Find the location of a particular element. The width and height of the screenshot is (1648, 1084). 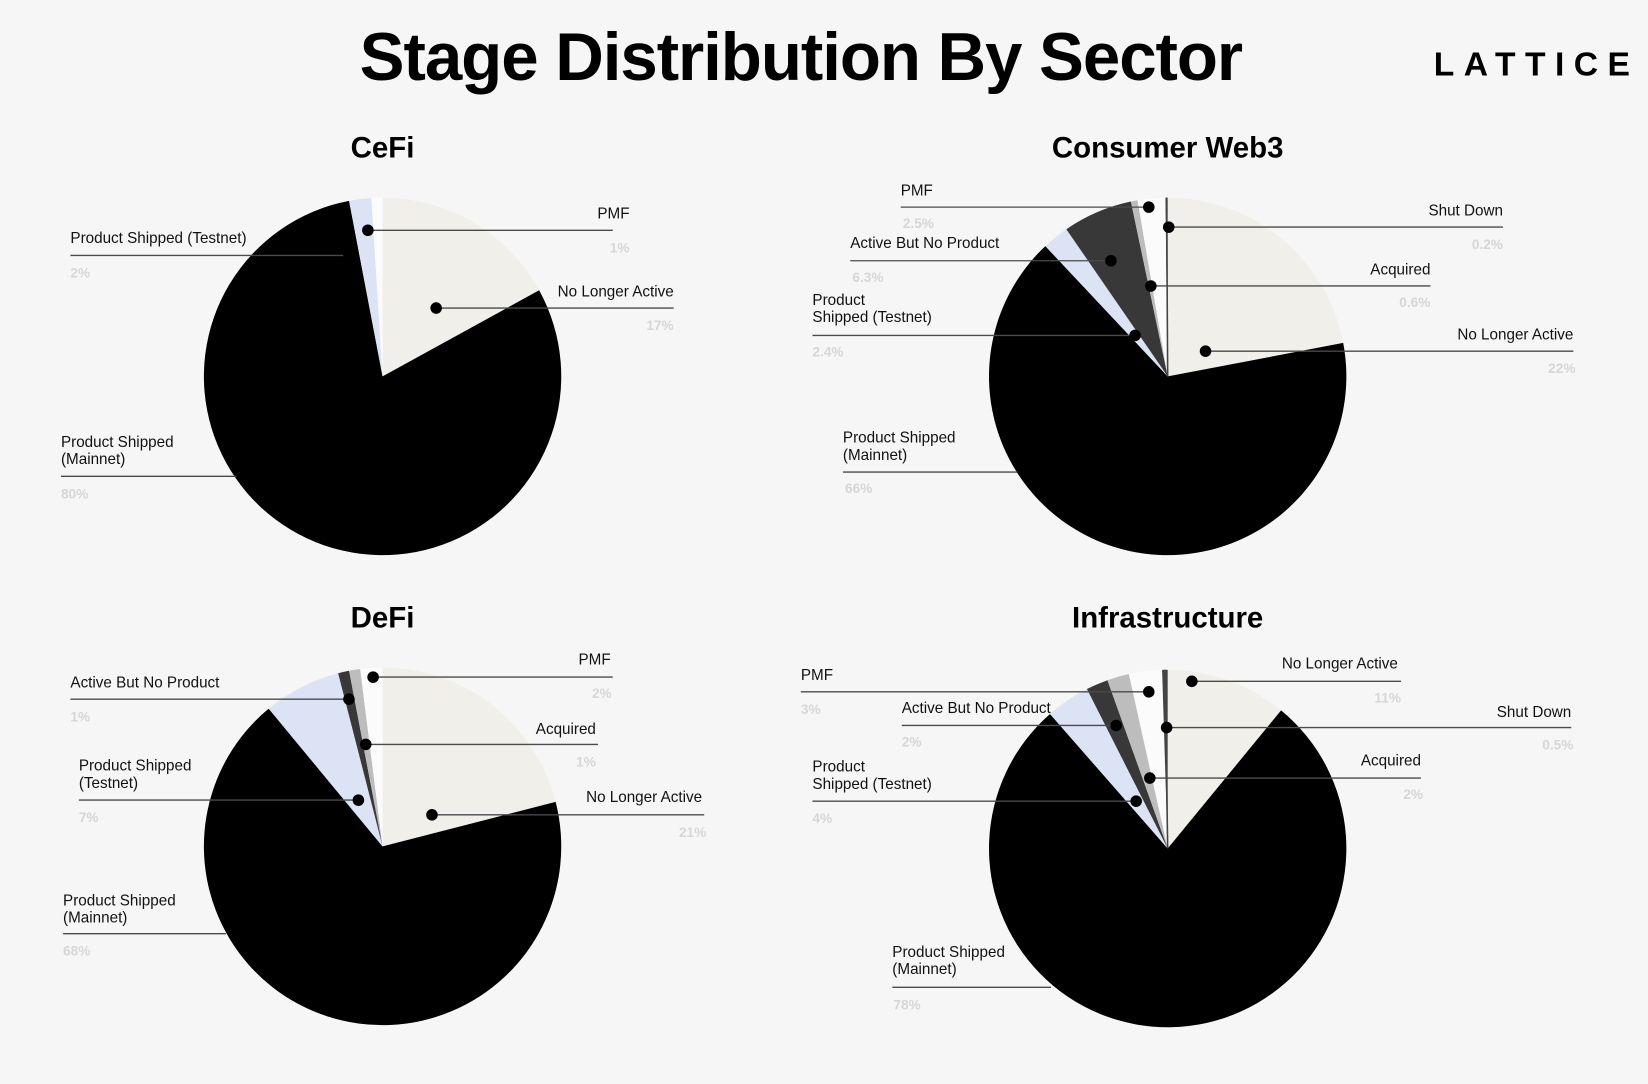

slice-percent: 0.6% is located at coordinates (1414, 302).